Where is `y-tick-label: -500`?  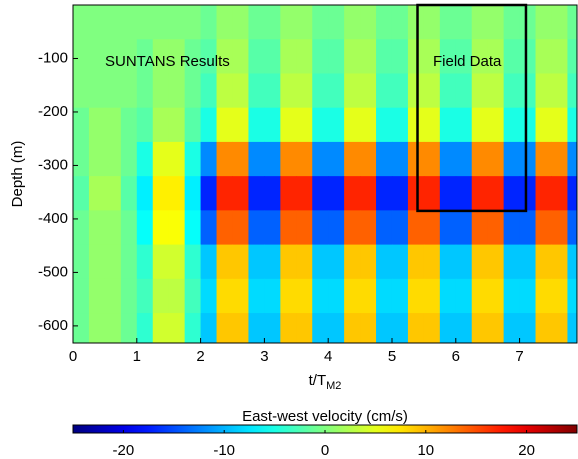
y-tick-label: -500 is located at coordinates (53, 271).